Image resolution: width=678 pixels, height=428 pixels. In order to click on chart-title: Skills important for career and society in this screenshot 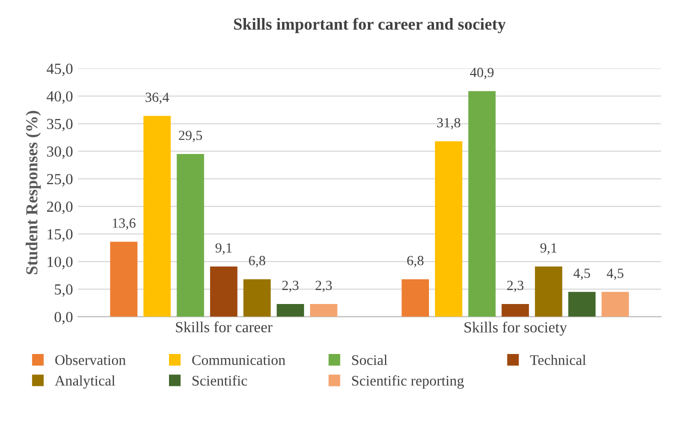, I will do `click(370, 26)`.